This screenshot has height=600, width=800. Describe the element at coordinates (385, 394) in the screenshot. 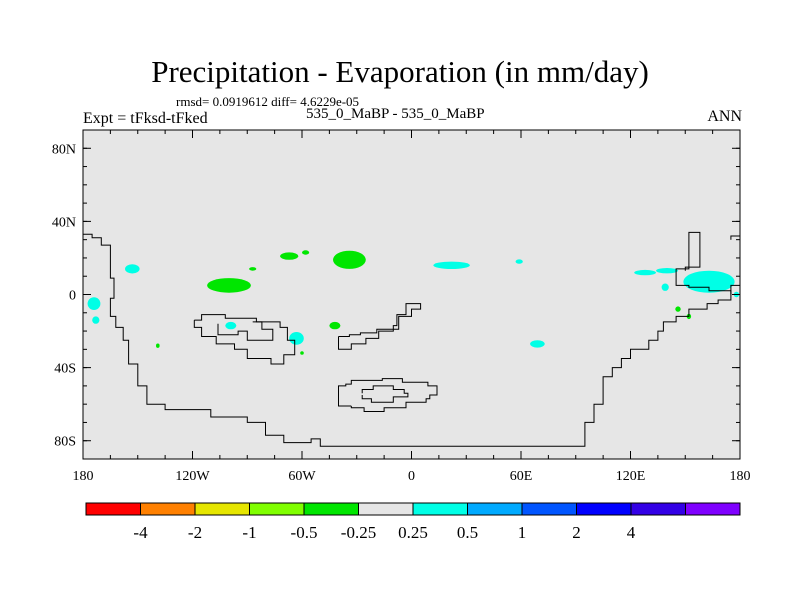

I see `continent-outline-south-inner` at that location.